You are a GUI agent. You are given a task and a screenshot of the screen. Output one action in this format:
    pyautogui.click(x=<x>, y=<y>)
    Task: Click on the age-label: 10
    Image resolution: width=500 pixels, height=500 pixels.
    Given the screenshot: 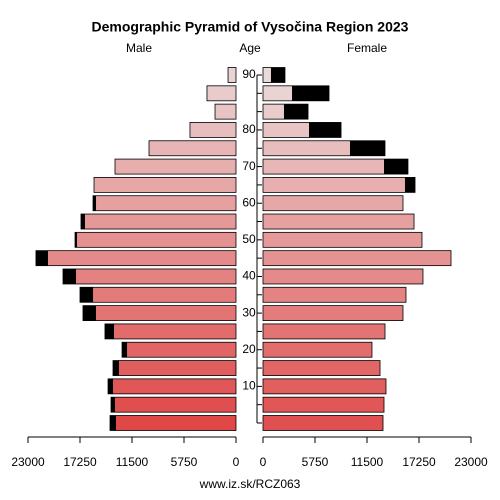 What is the action you would take?
    pyautogui.click(x=249, y=386)
    